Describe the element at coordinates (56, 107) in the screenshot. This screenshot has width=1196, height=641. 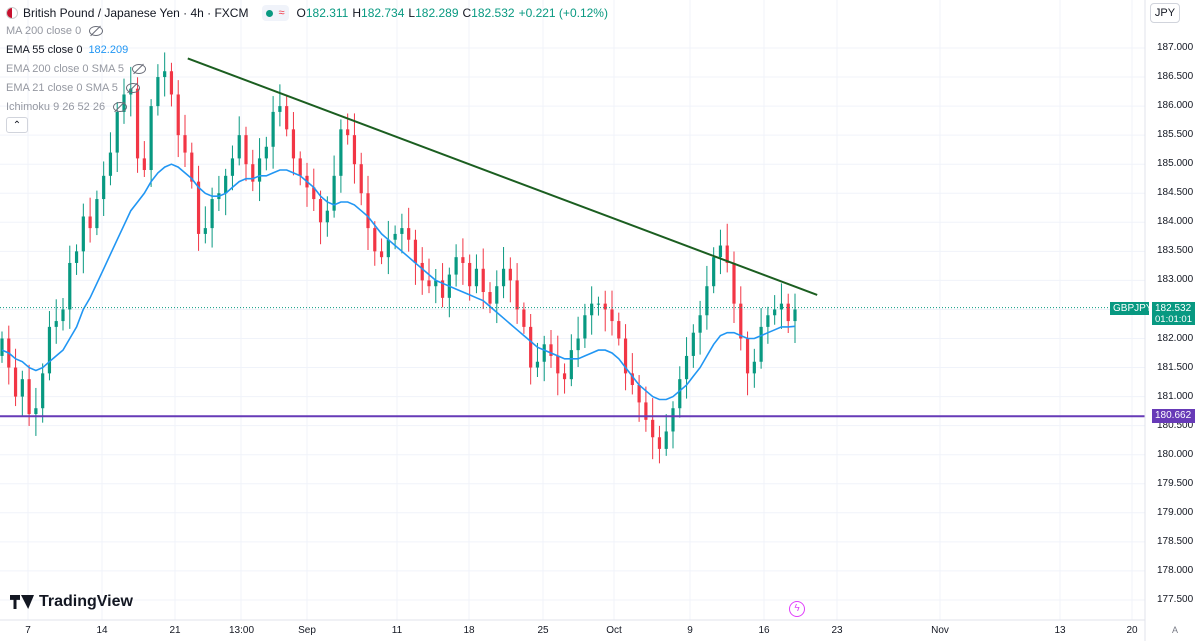
I see `indicator-label: Ichimoku 9 26 52 26` at that location.